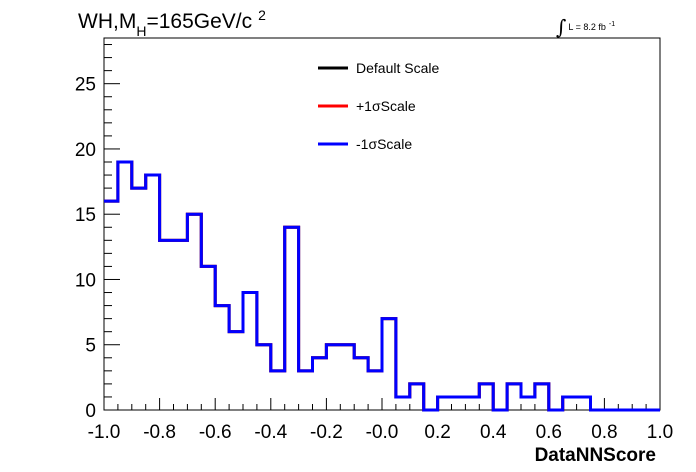 The height and width of the screenshot is (472, 696). What do you see at coordinates (85, 215) in the screenshot?
I see `y-tick-label: 15` at bounding box center [85, 215].